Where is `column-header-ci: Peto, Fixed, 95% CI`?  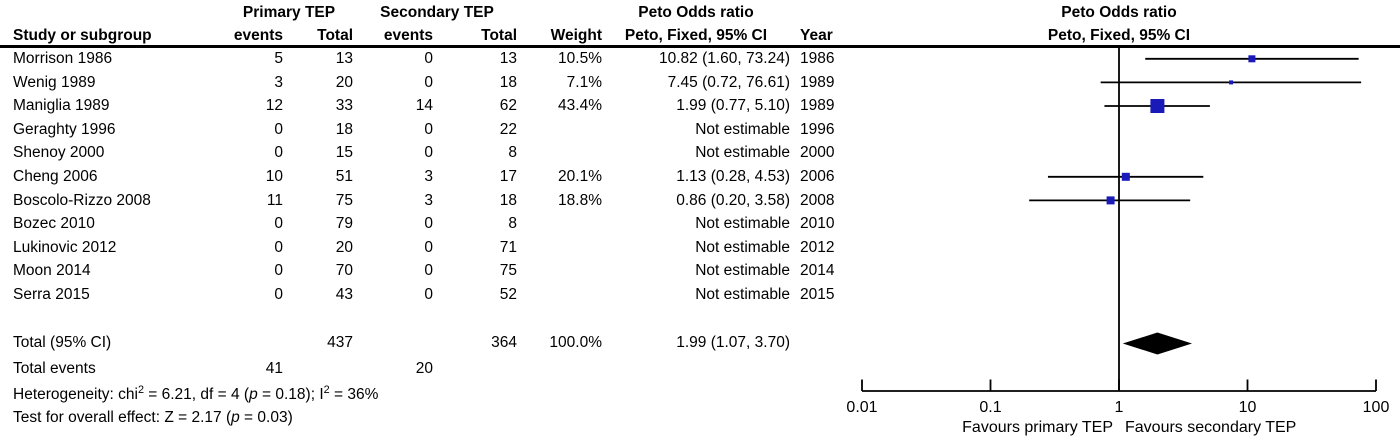
column-header-ci: Peto, Fixed, 95% CI is located at coordinates (696, 35).